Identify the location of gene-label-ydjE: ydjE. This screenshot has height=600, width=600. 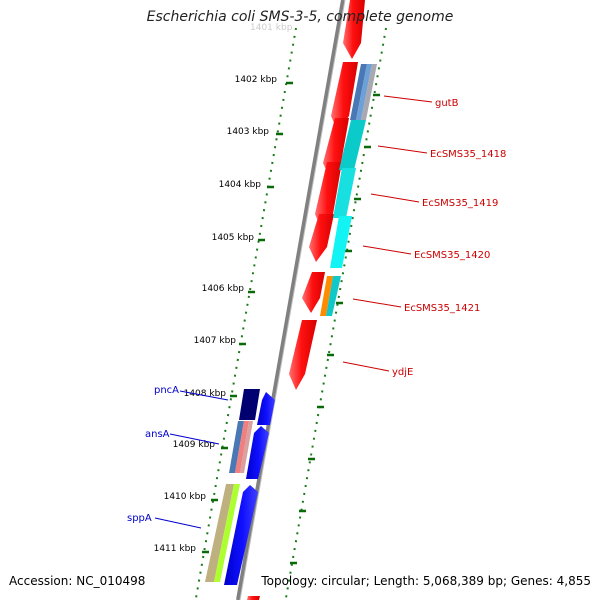
(402, 372).